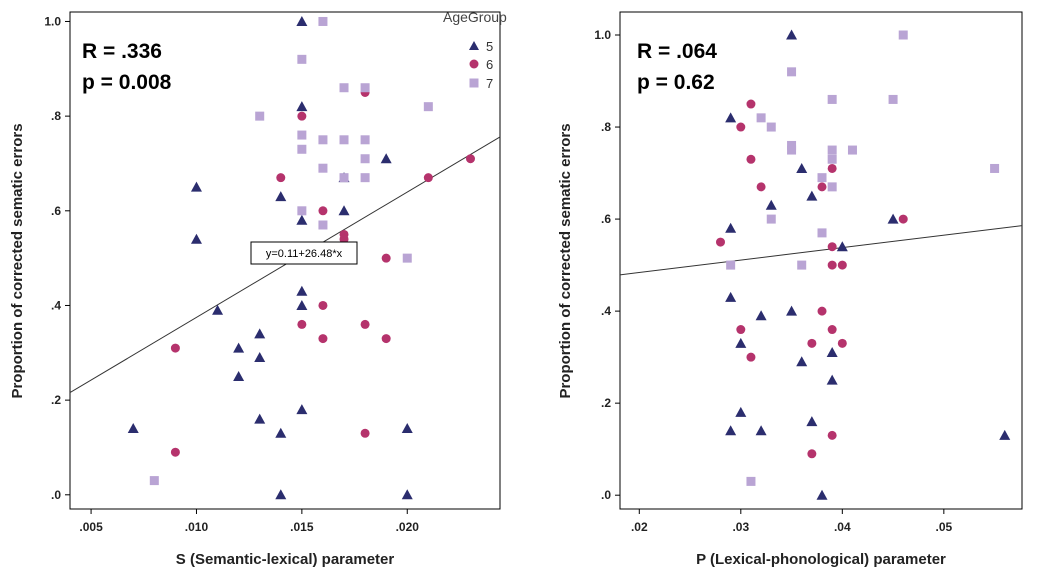 This screenshot has width=1037, height=578. What do you see at coordinates (489, 83) in the screenshot?
I see `legend-label-7: 7` at bounding box center [489, 83].